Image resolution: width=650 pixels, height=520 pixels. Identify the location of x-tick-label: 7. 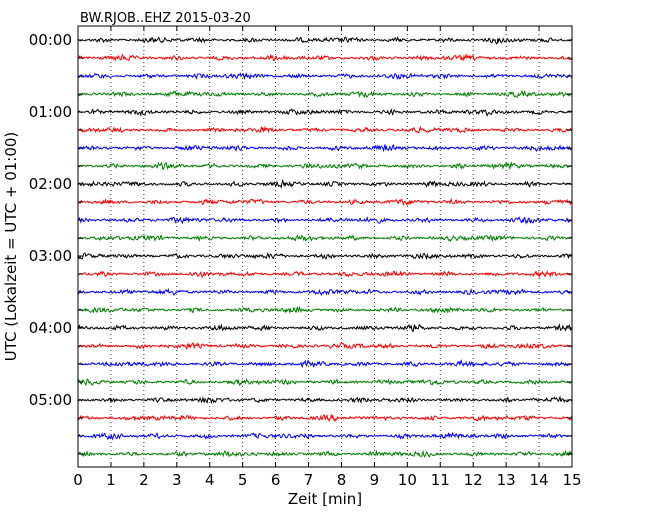
(309, 480).